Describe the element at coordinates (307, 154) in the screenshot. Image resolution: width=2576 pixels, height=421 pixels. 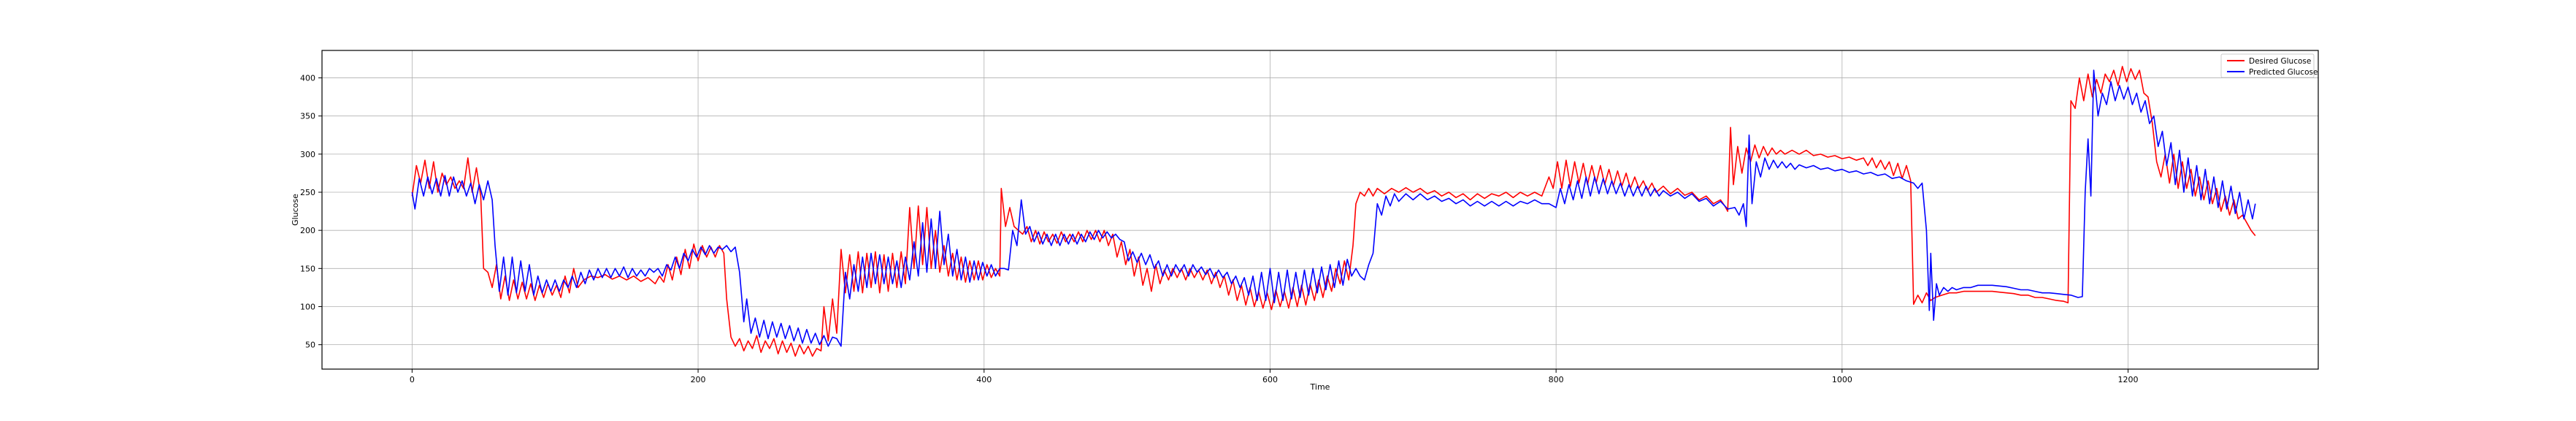
I see `y-tick-label: 300` at that location.